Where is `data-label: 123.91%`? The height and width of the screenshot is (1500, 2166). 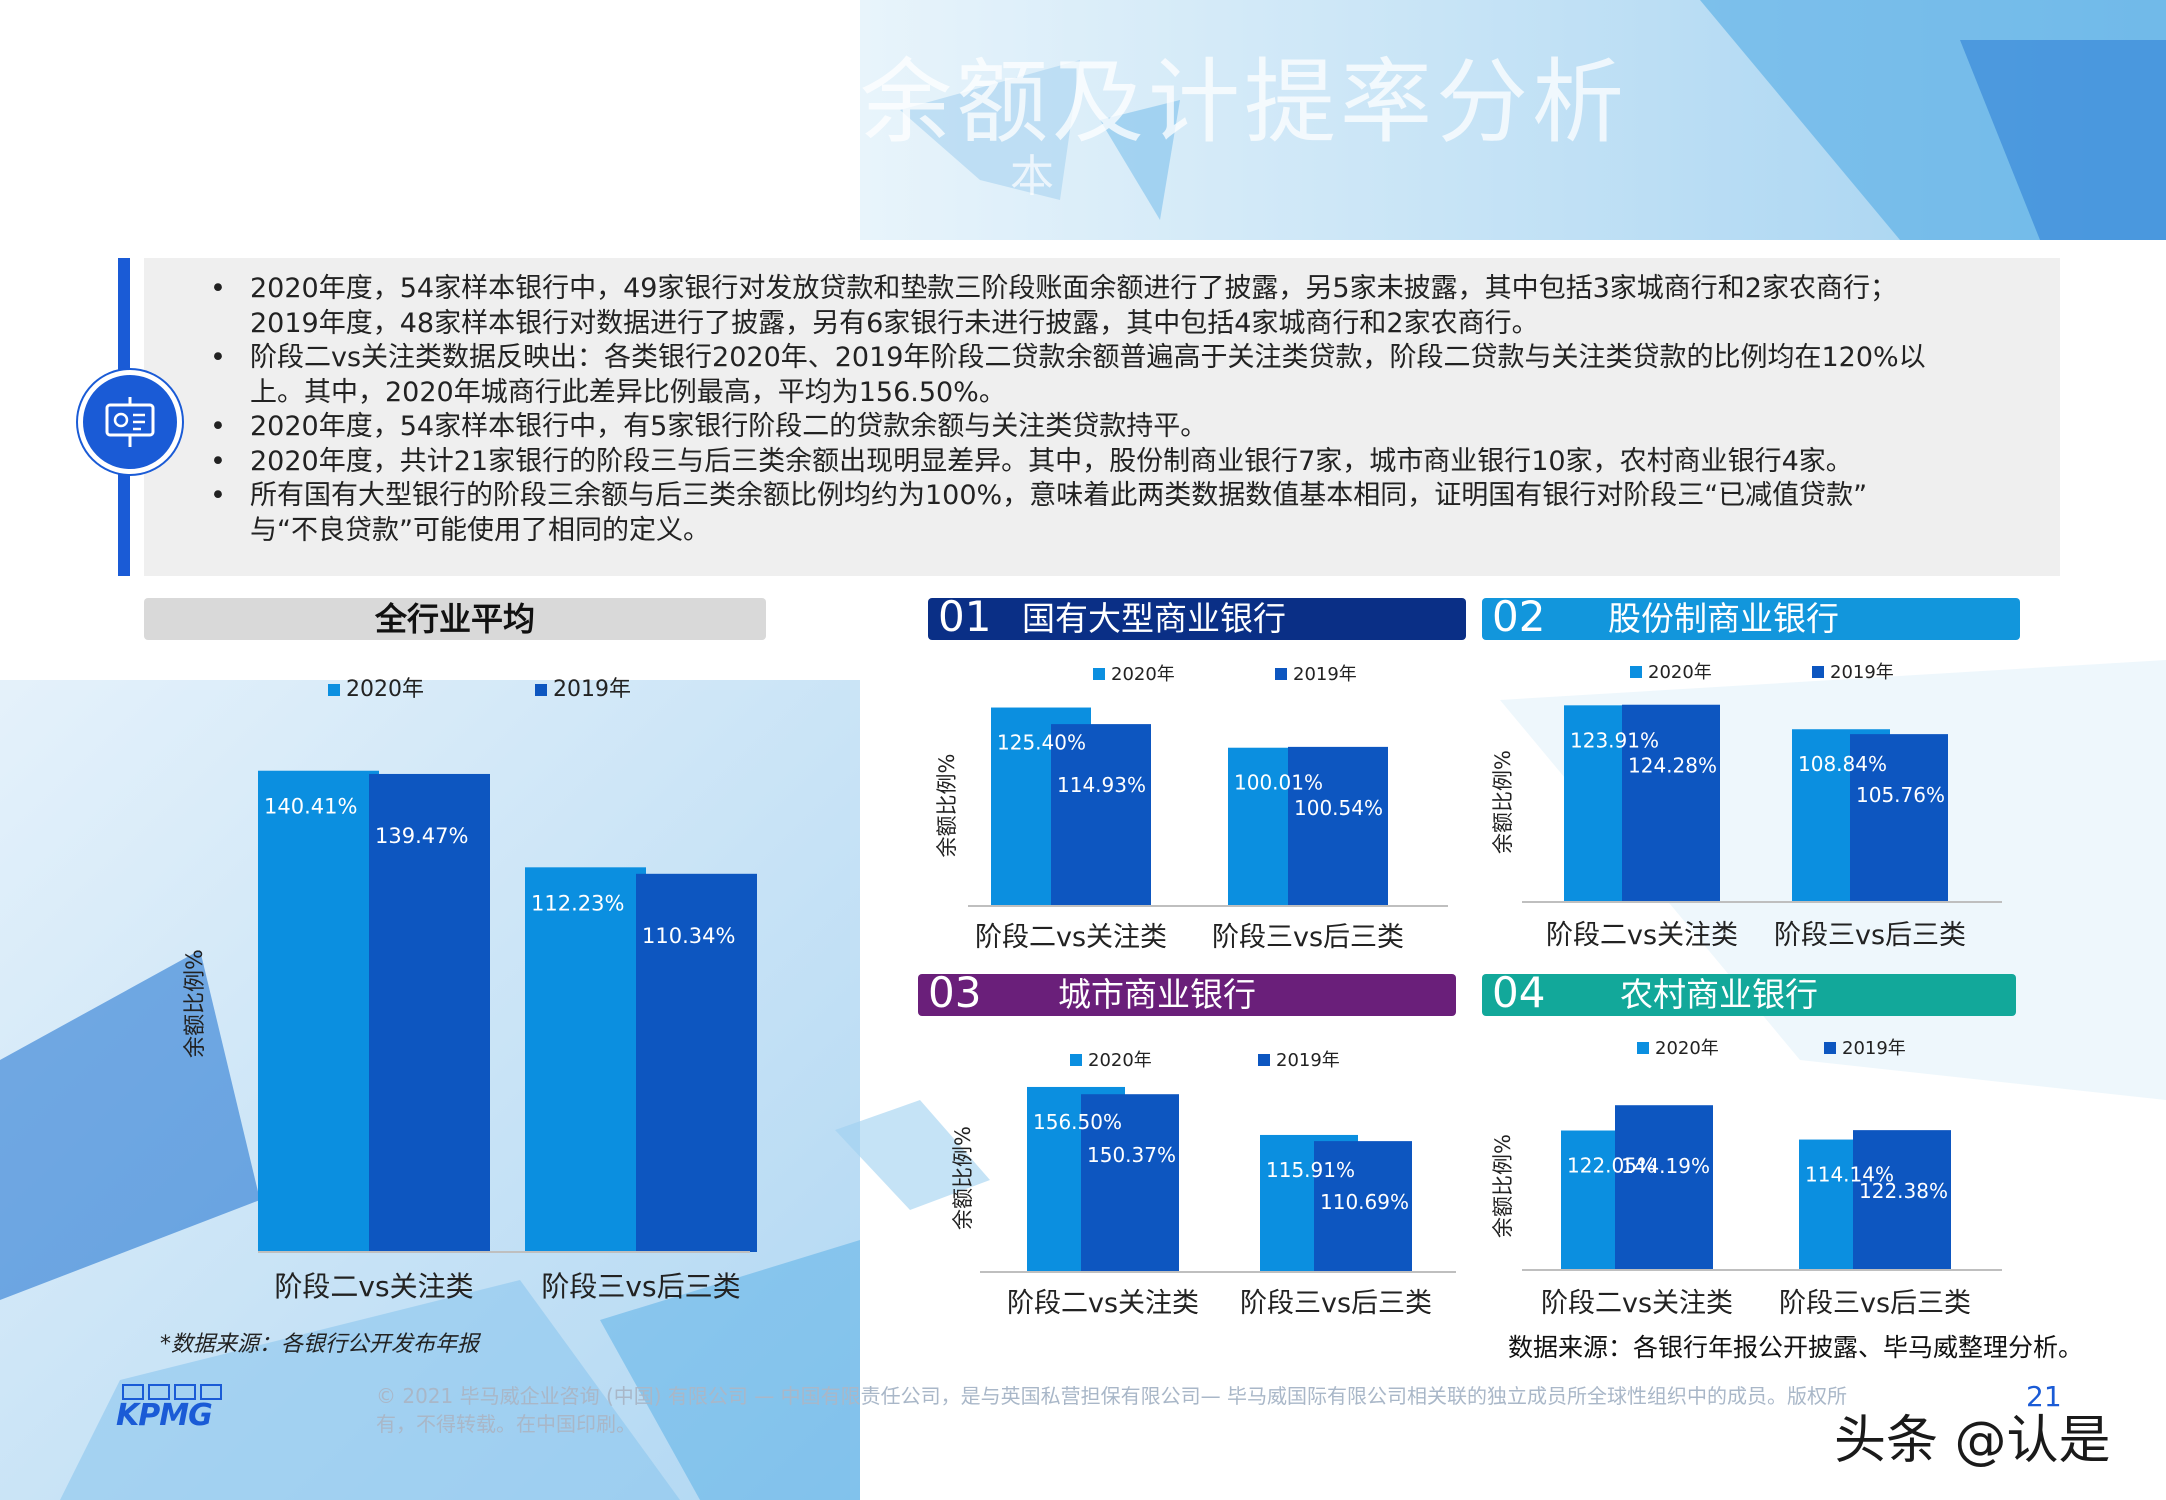
data-label: 123.91% is located at coordinates (1614, 740).